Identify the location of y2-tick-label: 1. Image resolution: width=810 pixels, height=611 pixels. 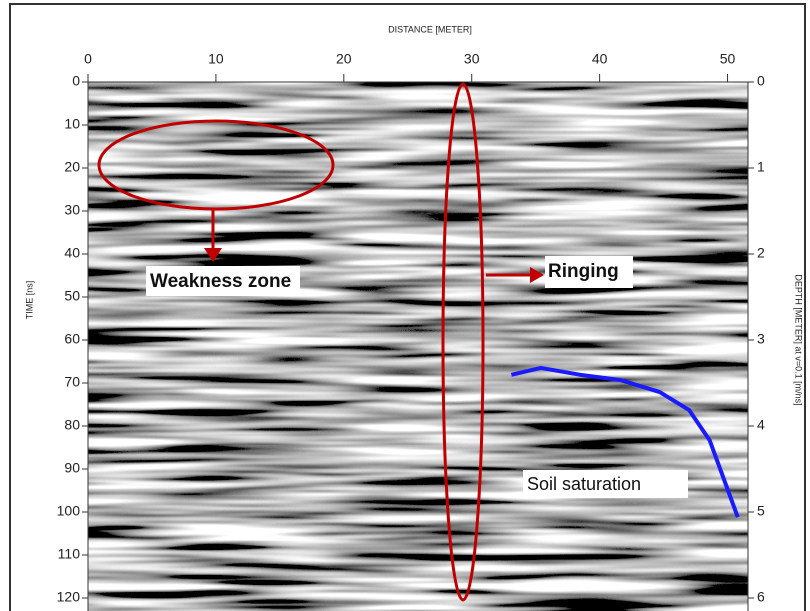
(761, 167).